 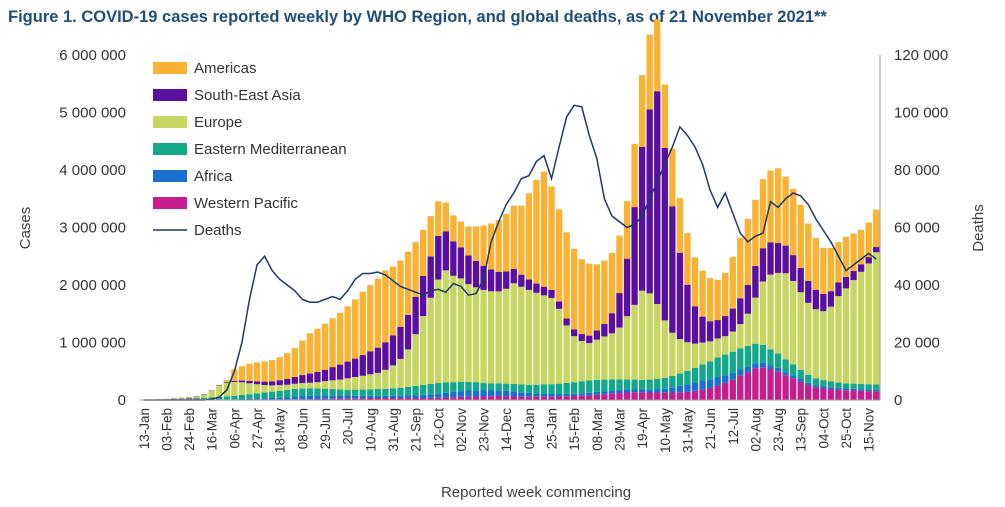 I want to click on x-tick-label: 27-Apr, so click(x=257, y=428).